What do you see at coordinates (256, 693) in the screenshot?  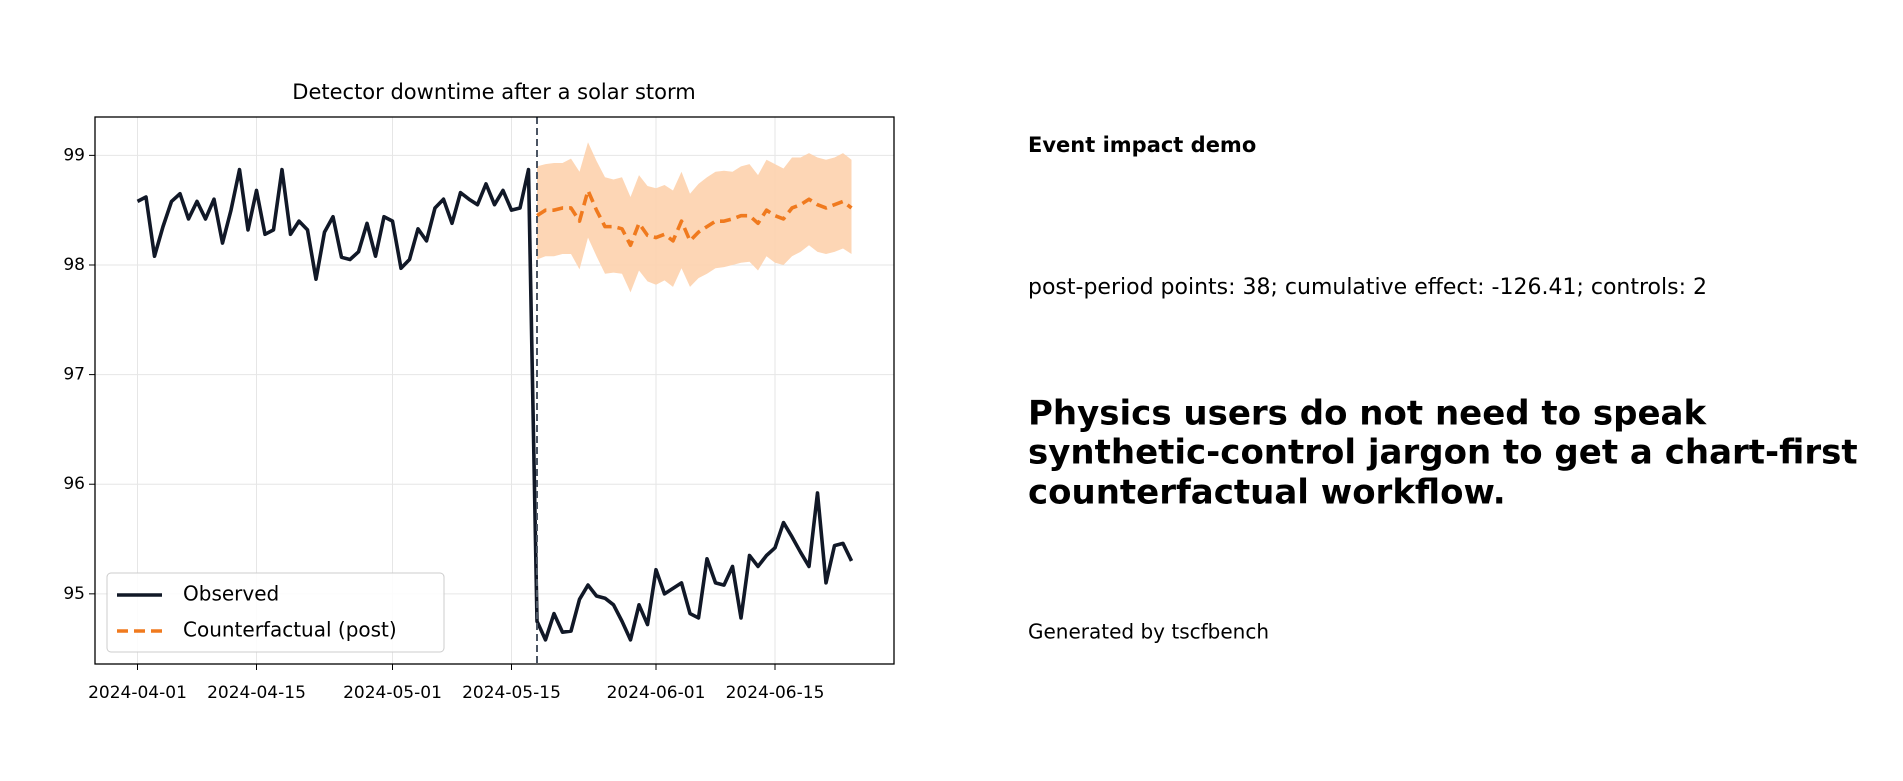 I see `x-tick-label: 2024-04-15` at bounding box center [256, 693].